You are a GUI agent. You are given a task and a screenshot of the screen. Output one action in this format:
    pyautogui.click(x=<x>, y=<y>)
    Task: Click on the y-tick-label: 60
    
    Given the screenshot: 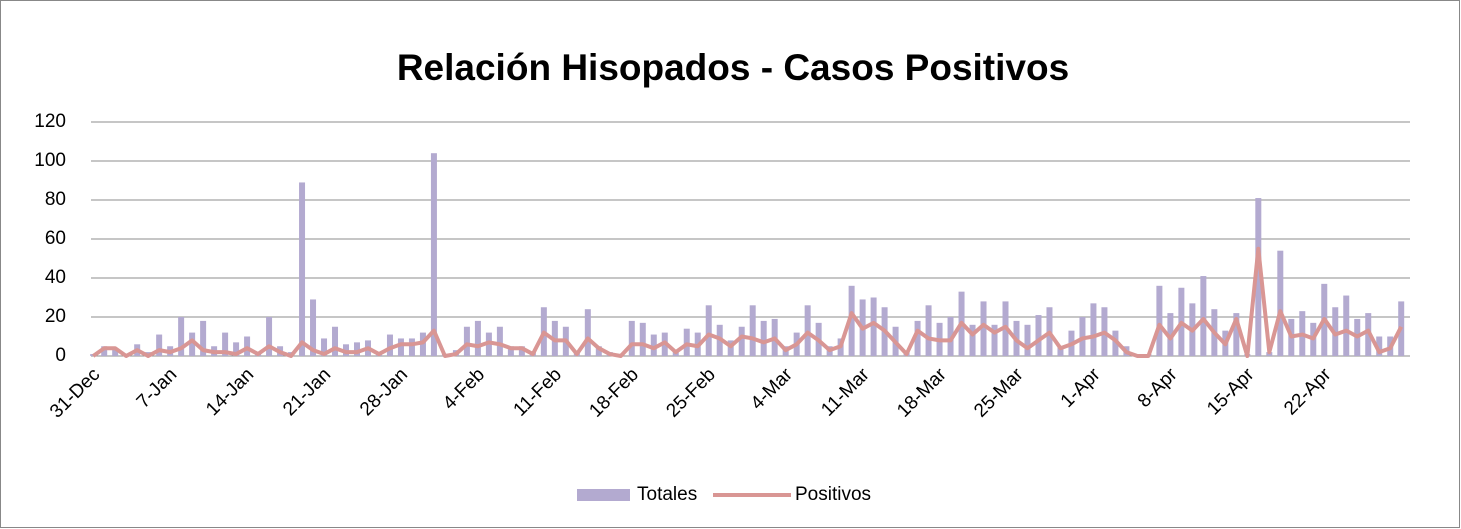 What is the action you would take?
    pyautogui.click(x=55, y=238)
    